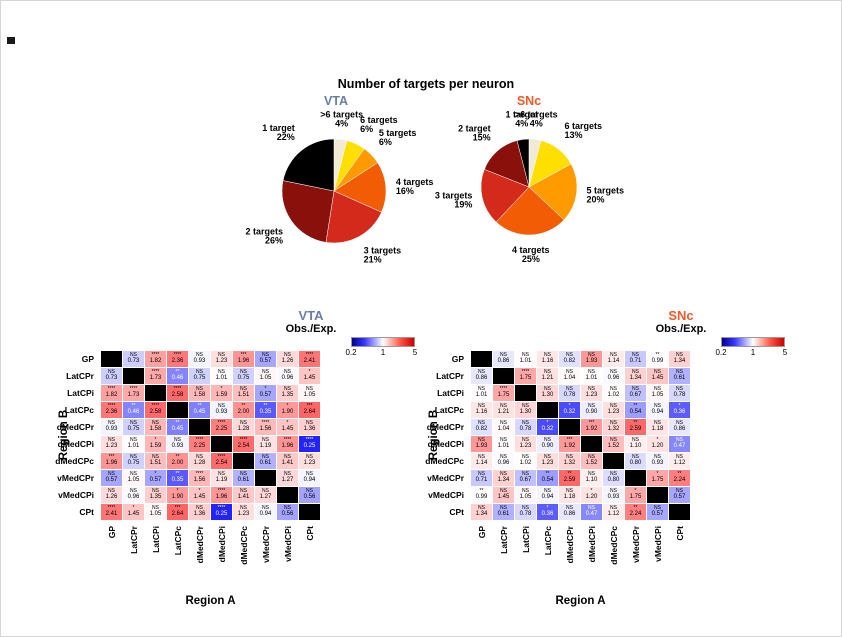  What do you see at coordinates (591, 410) in the screenshot?
I see `heatmap-cell: NS 0.90` at bounding box center [591, 410].